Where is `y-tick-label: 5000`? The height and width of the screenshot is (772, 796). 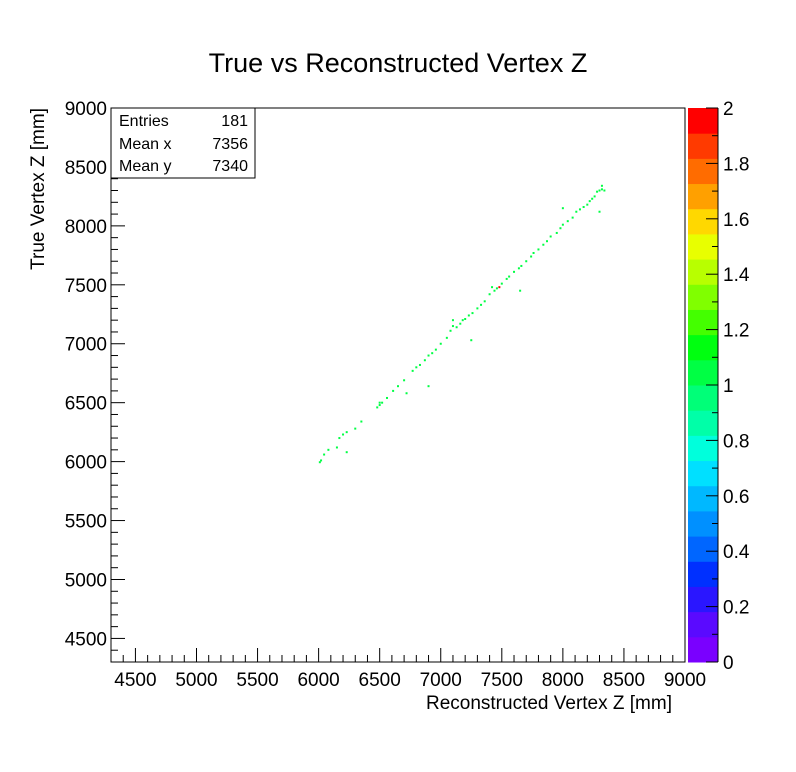 y-tick-label: 5000 is located at coordinates (86, 580).